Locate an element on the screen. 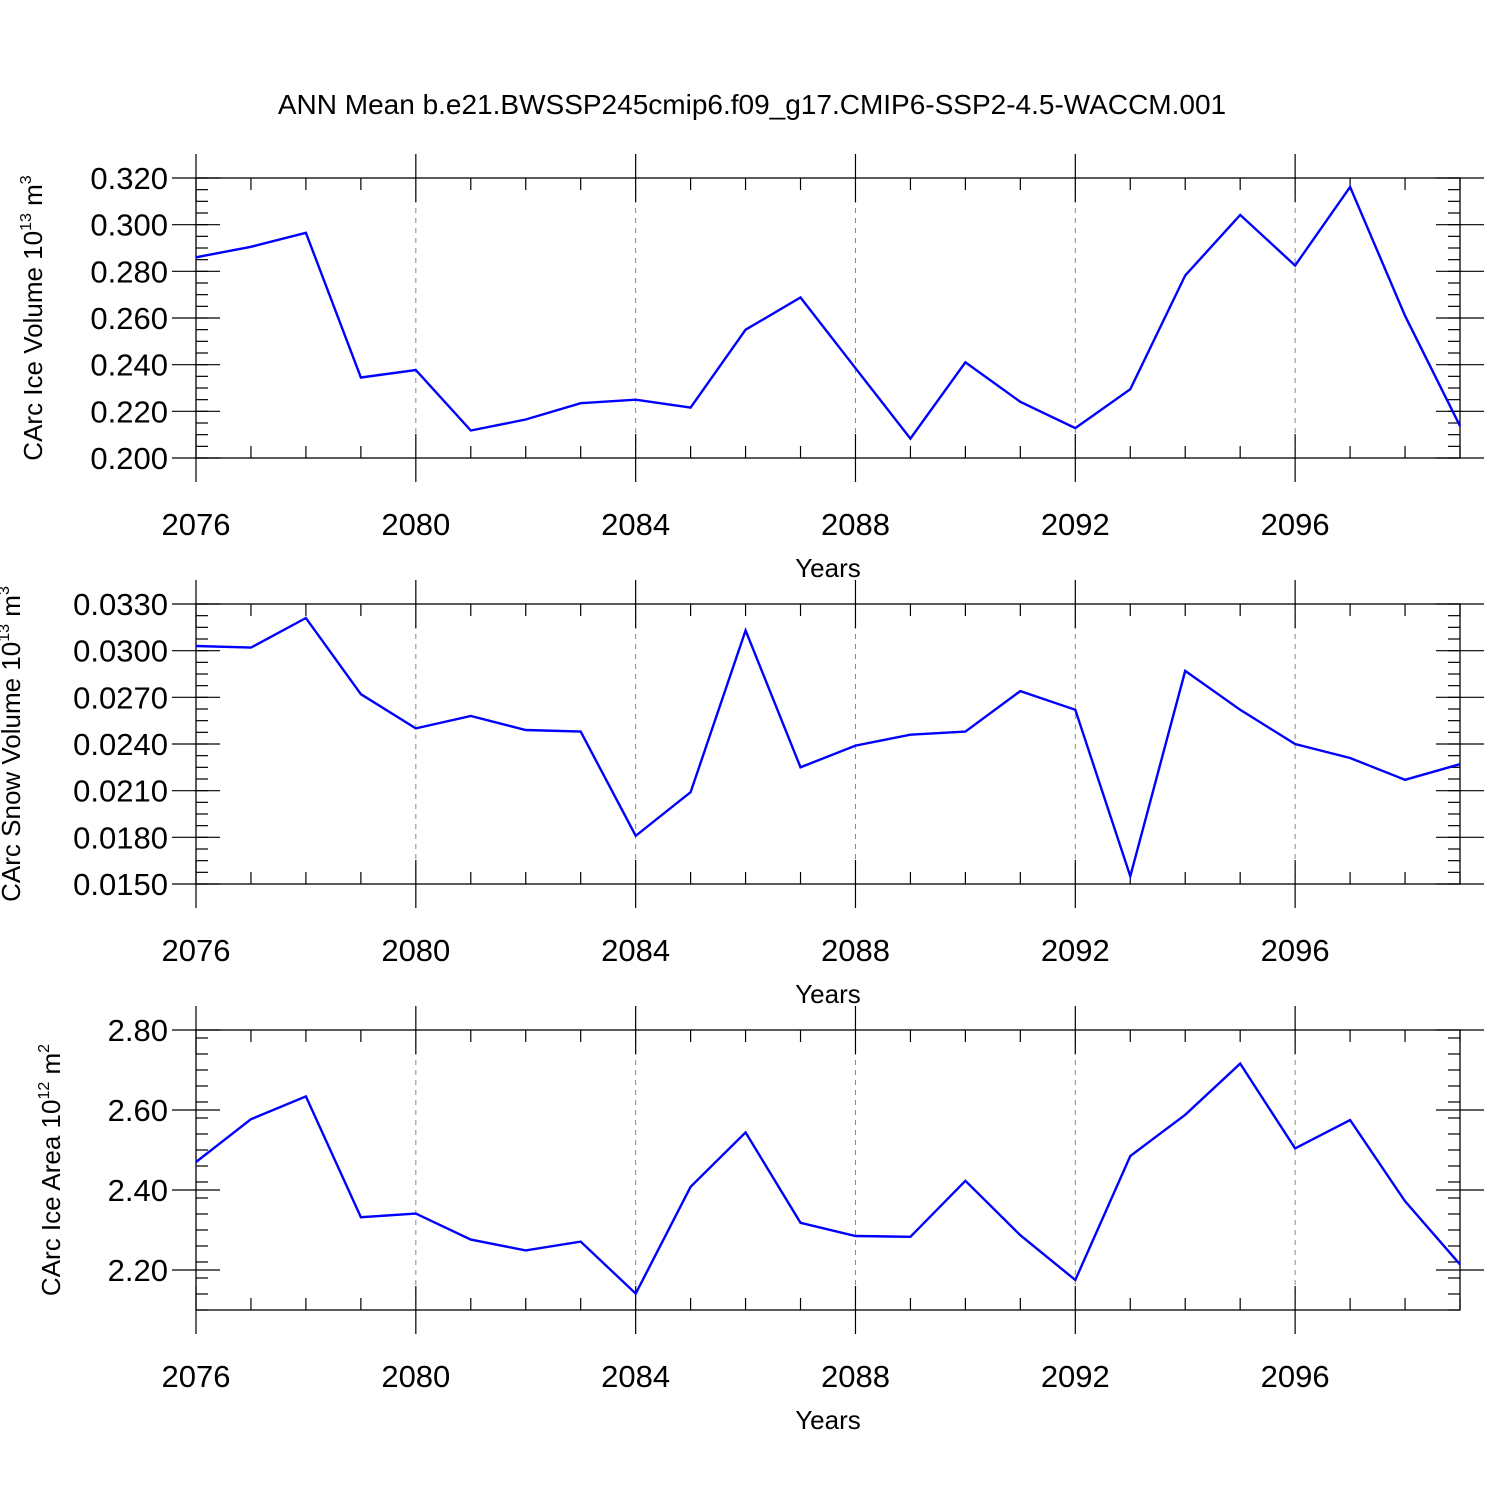  y-tick-label: 0.240 is located at coordinates (129, 365).